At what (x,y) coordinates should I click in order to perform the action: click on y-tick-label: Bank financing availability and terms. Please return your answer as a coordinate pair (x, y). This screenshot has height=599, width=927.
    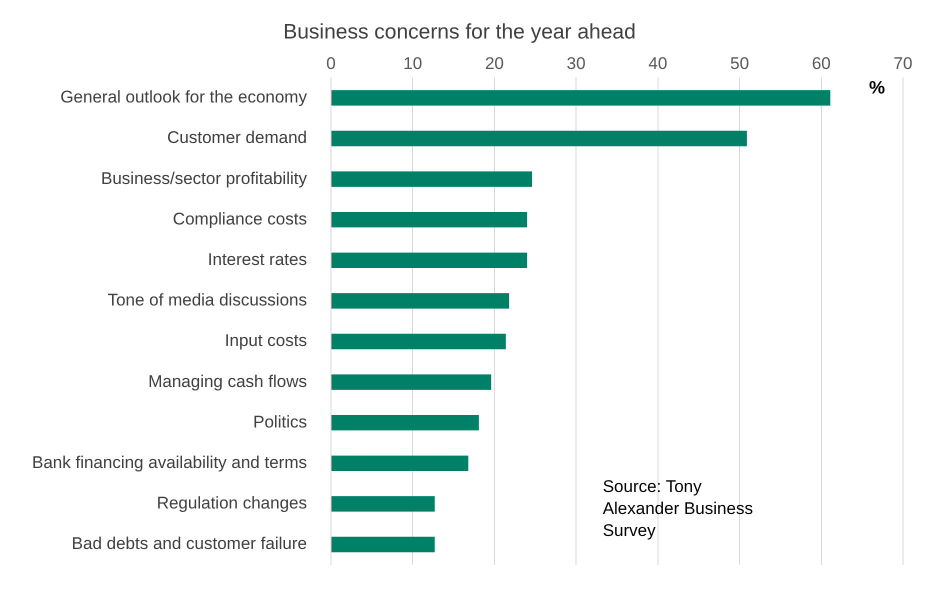
    Looking at the image, I should click on (169, 462).